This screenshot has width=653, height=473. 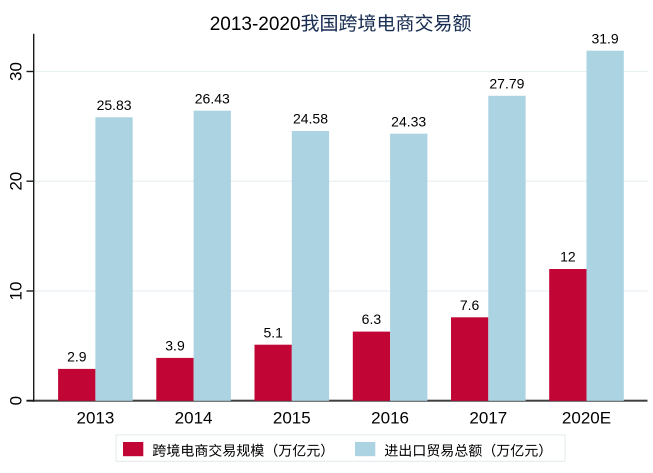 What do you see at coordinates (15, 71) in the screenshot?
I see `svg-text: 30` at bounding box center [15, 71].